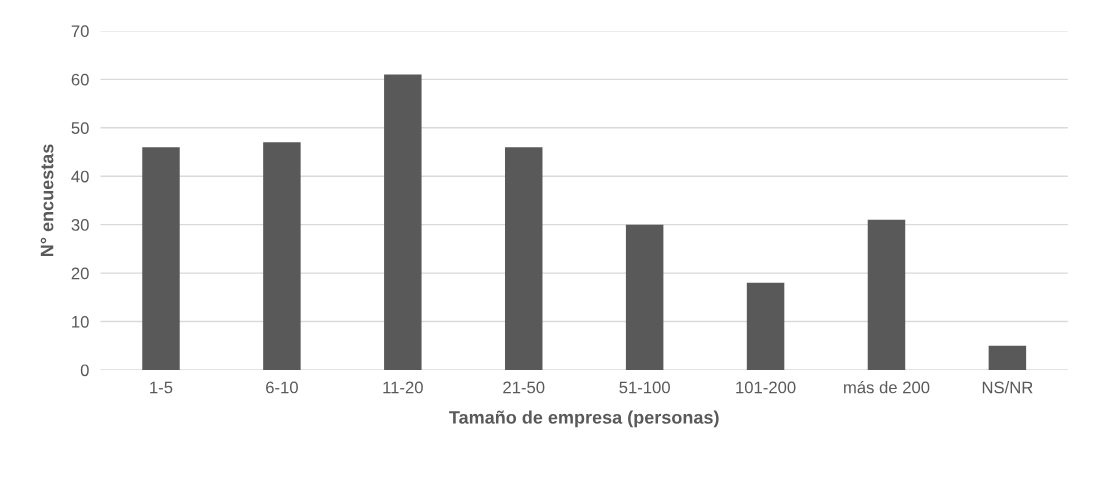 This screenshot has width=1117, height=483. Describe the element at coordinates (766, 387) in the screenshot. I see `x-tick-label: 101-200` at that location.